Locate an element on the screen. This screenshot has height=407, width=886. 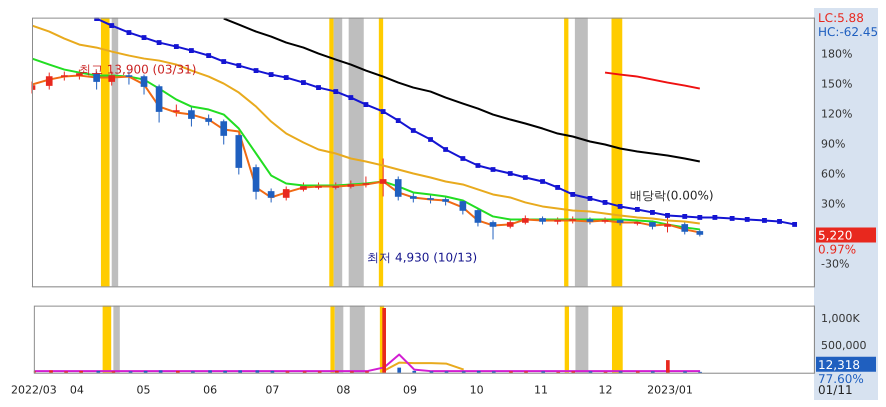
text: 01/11 is located at coordinates (835, 390).